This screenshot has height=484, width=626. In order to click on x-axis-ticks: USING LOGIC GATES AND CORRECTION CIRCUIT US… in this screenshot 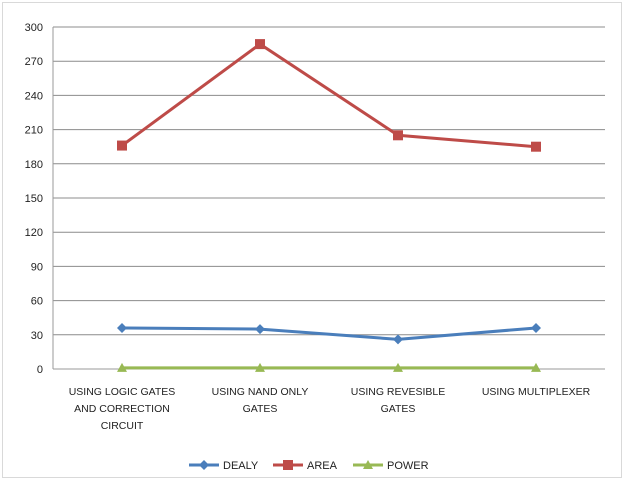, I will do `click(330, 409)`.